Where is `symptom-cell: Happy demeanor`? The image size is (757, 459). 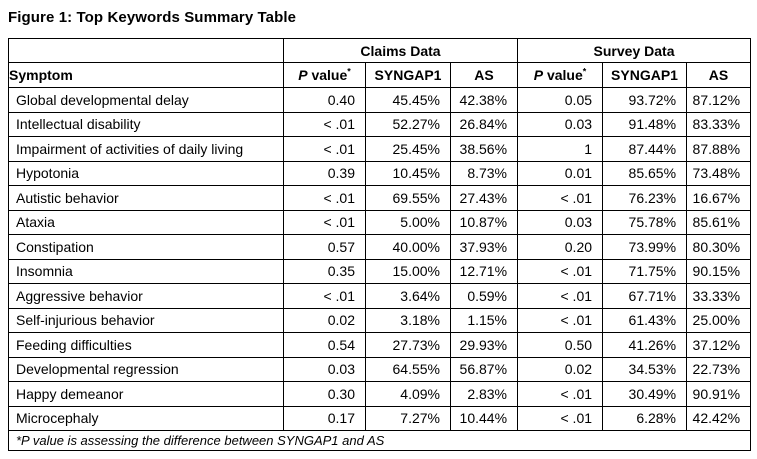 symptom-cell: Happy demeanor is located at coordinates (146, 394).